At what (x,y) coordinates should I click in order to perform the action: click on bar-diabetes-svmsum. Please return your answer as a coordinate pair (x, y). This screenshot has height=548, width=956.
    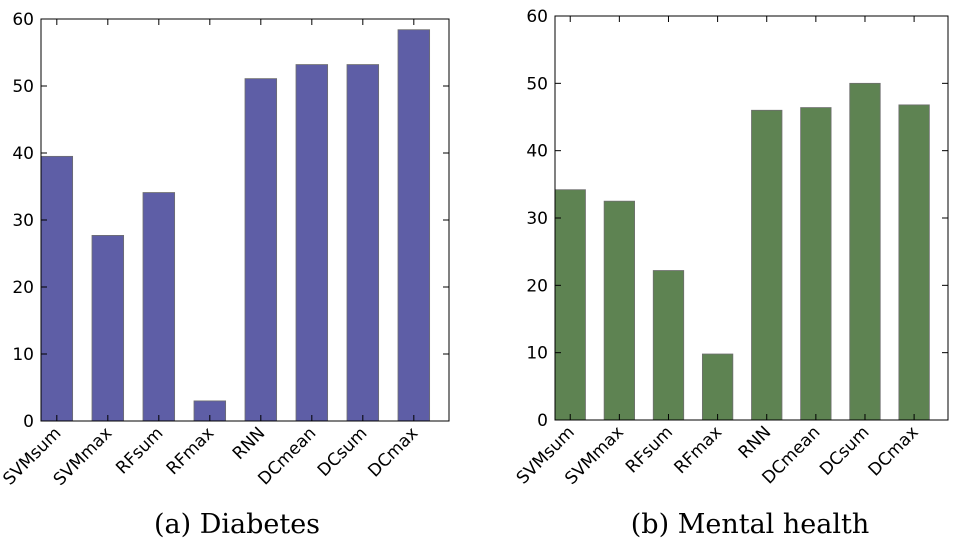
    Looking at the image, I should click on (57, 288).